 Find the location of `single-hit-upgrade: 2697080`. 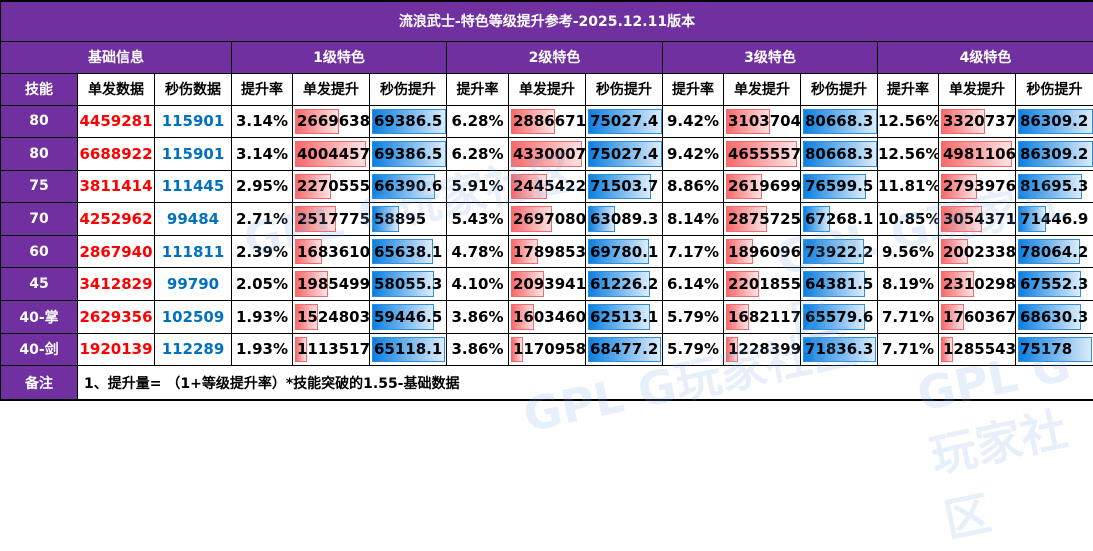

single-hit-upgrade: 2697080 is located at coordinates (547, 219).